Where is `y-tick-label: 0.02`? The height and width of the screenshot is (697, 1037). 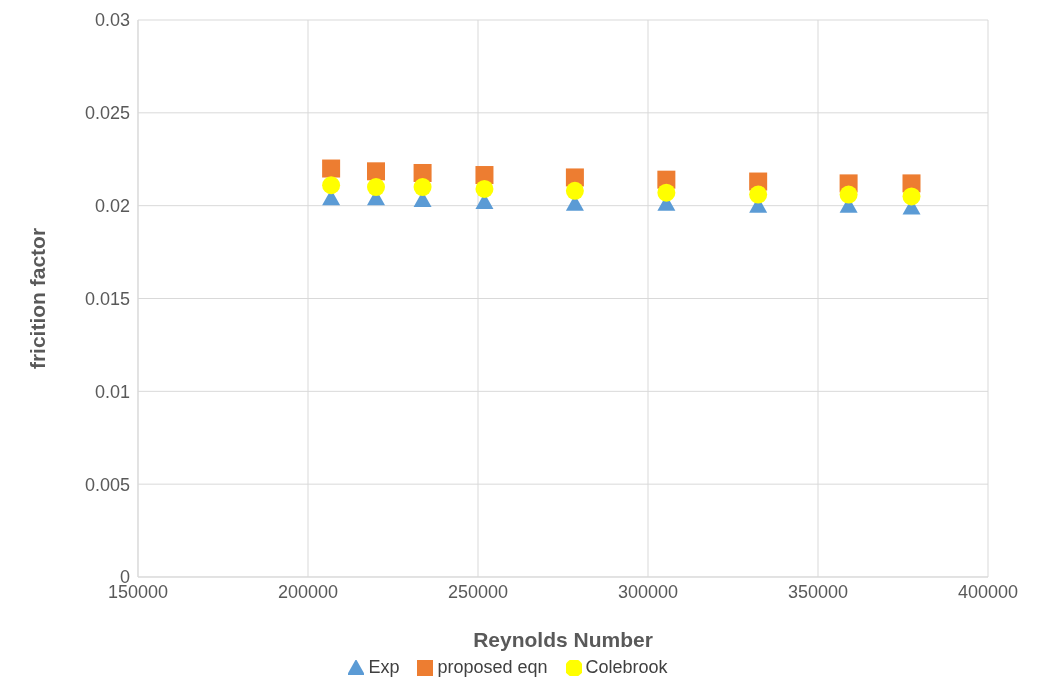
y-tick-label: 0.02 is located at coordinates (112, 206).